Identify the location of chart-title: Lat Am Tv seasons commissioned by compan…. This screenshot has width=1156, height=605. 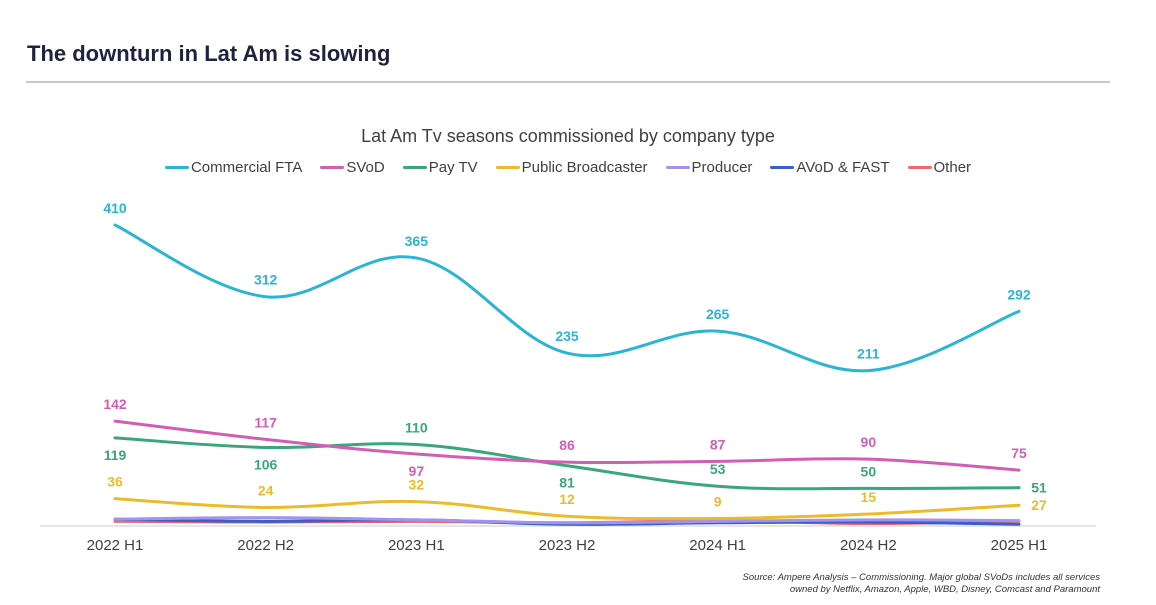
(568, 136).